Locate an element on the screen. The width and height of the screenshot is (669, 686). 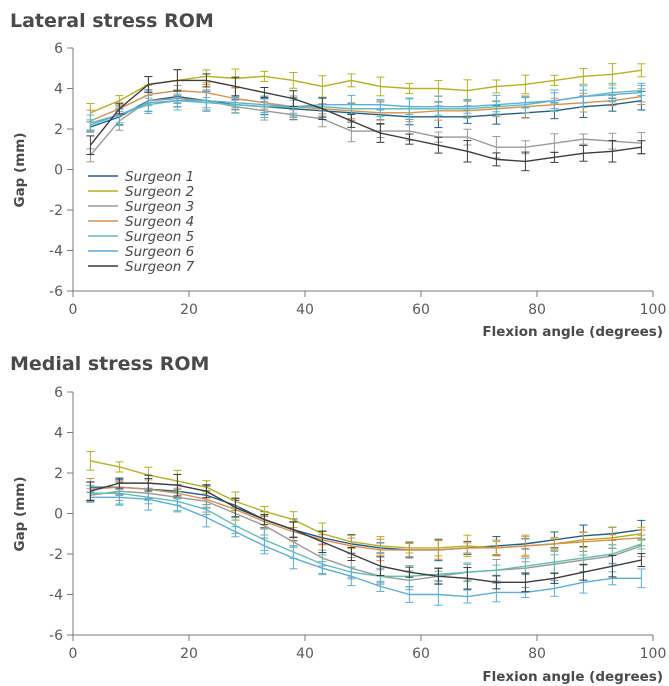
panel-title: Medial stress ROM is located at coordinates (109, 364).